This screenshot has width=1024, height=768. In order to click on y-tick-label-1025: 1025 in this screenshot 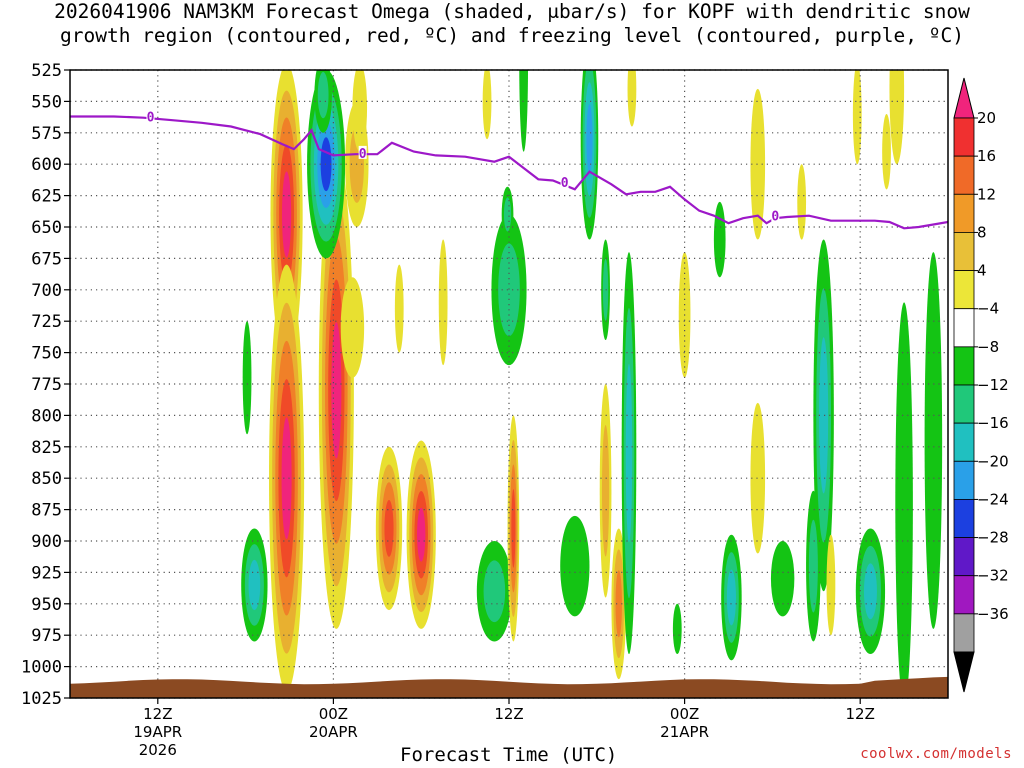, I will do `click(41, 699)`.